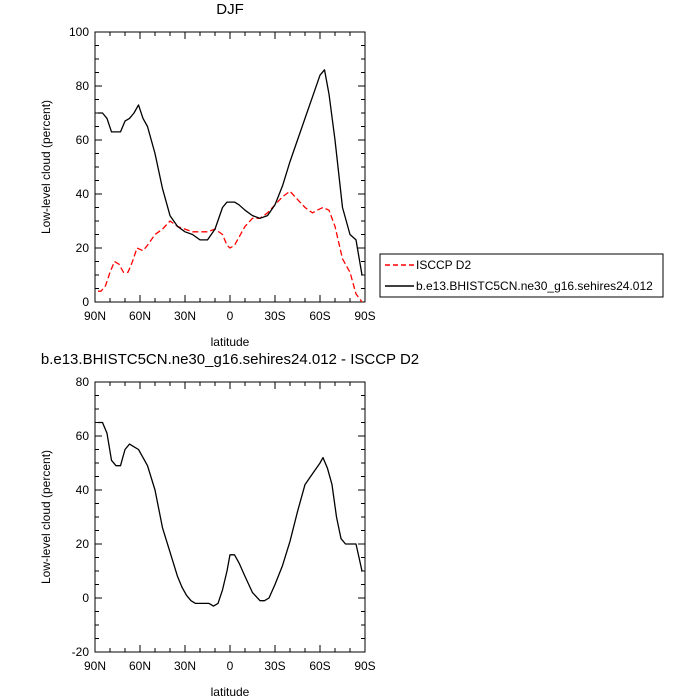  I want to click on top-x-tick-label: 90N, so click(95, 316).